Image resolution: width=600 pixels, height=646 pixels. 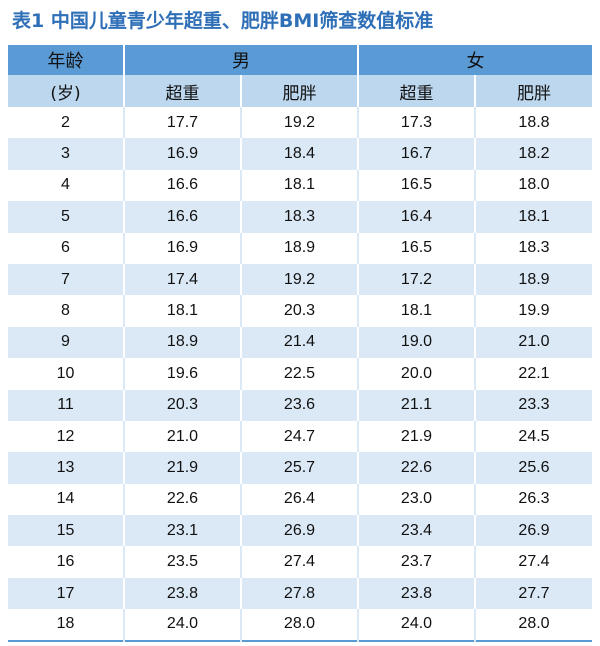 What do you see at coordinates (417, 342) in the screenshot?
I see `female-overweight-cell: 19.0` at bounding box center [417, 342].